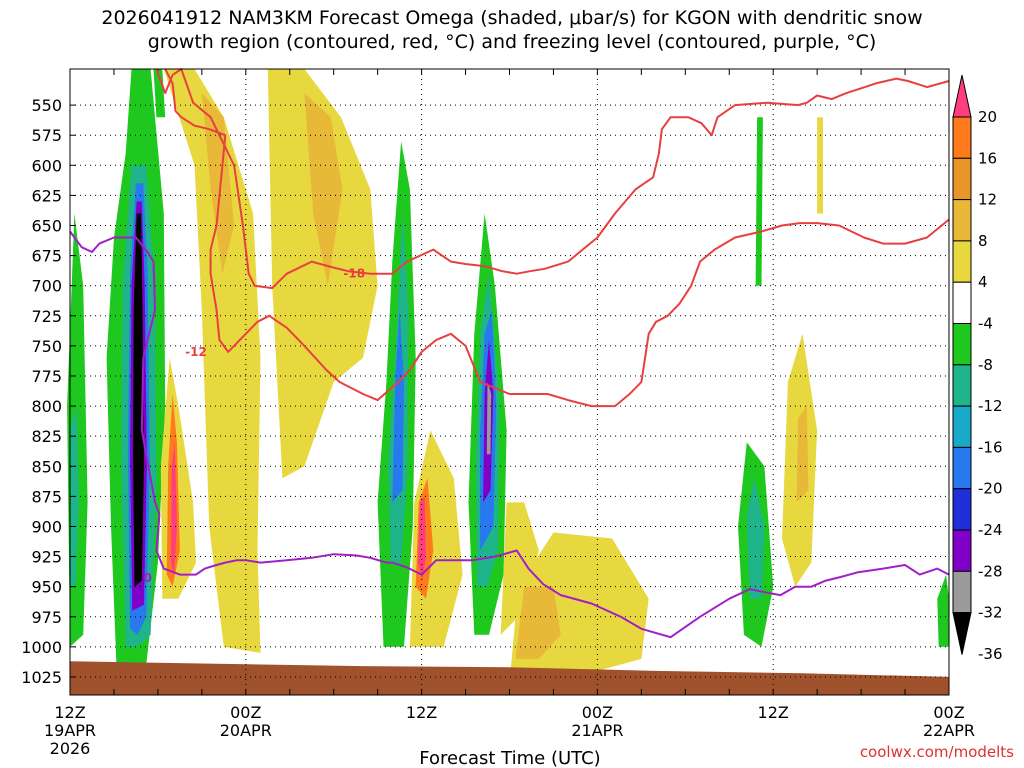  What do you see at coordinates (46, 406) in the screenshot?
I see `y-tick-800: 800` at bounding box center [46, 406].